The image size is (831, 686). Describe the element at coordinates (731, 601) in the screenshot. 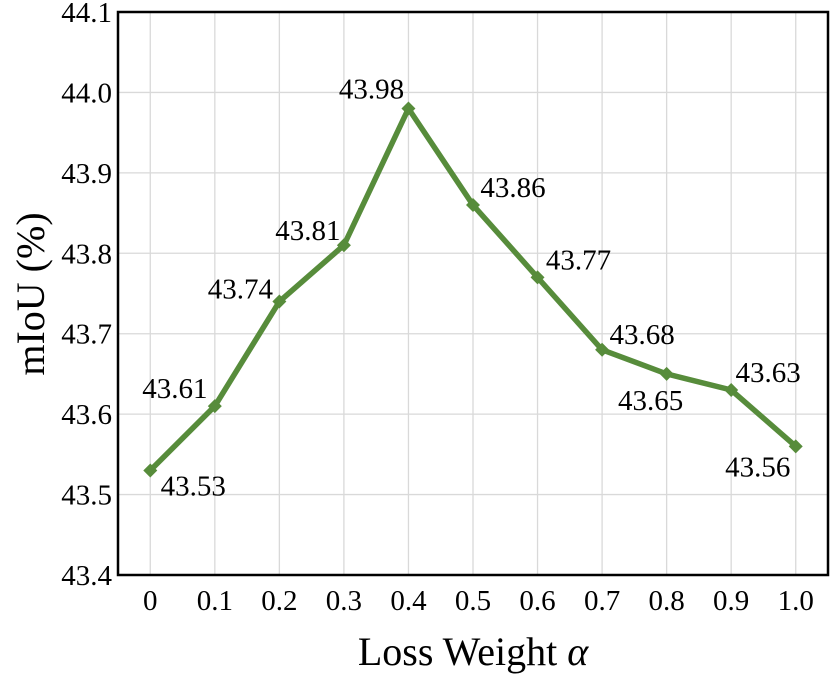

I see `x-tick-label: 0.9` at that location.